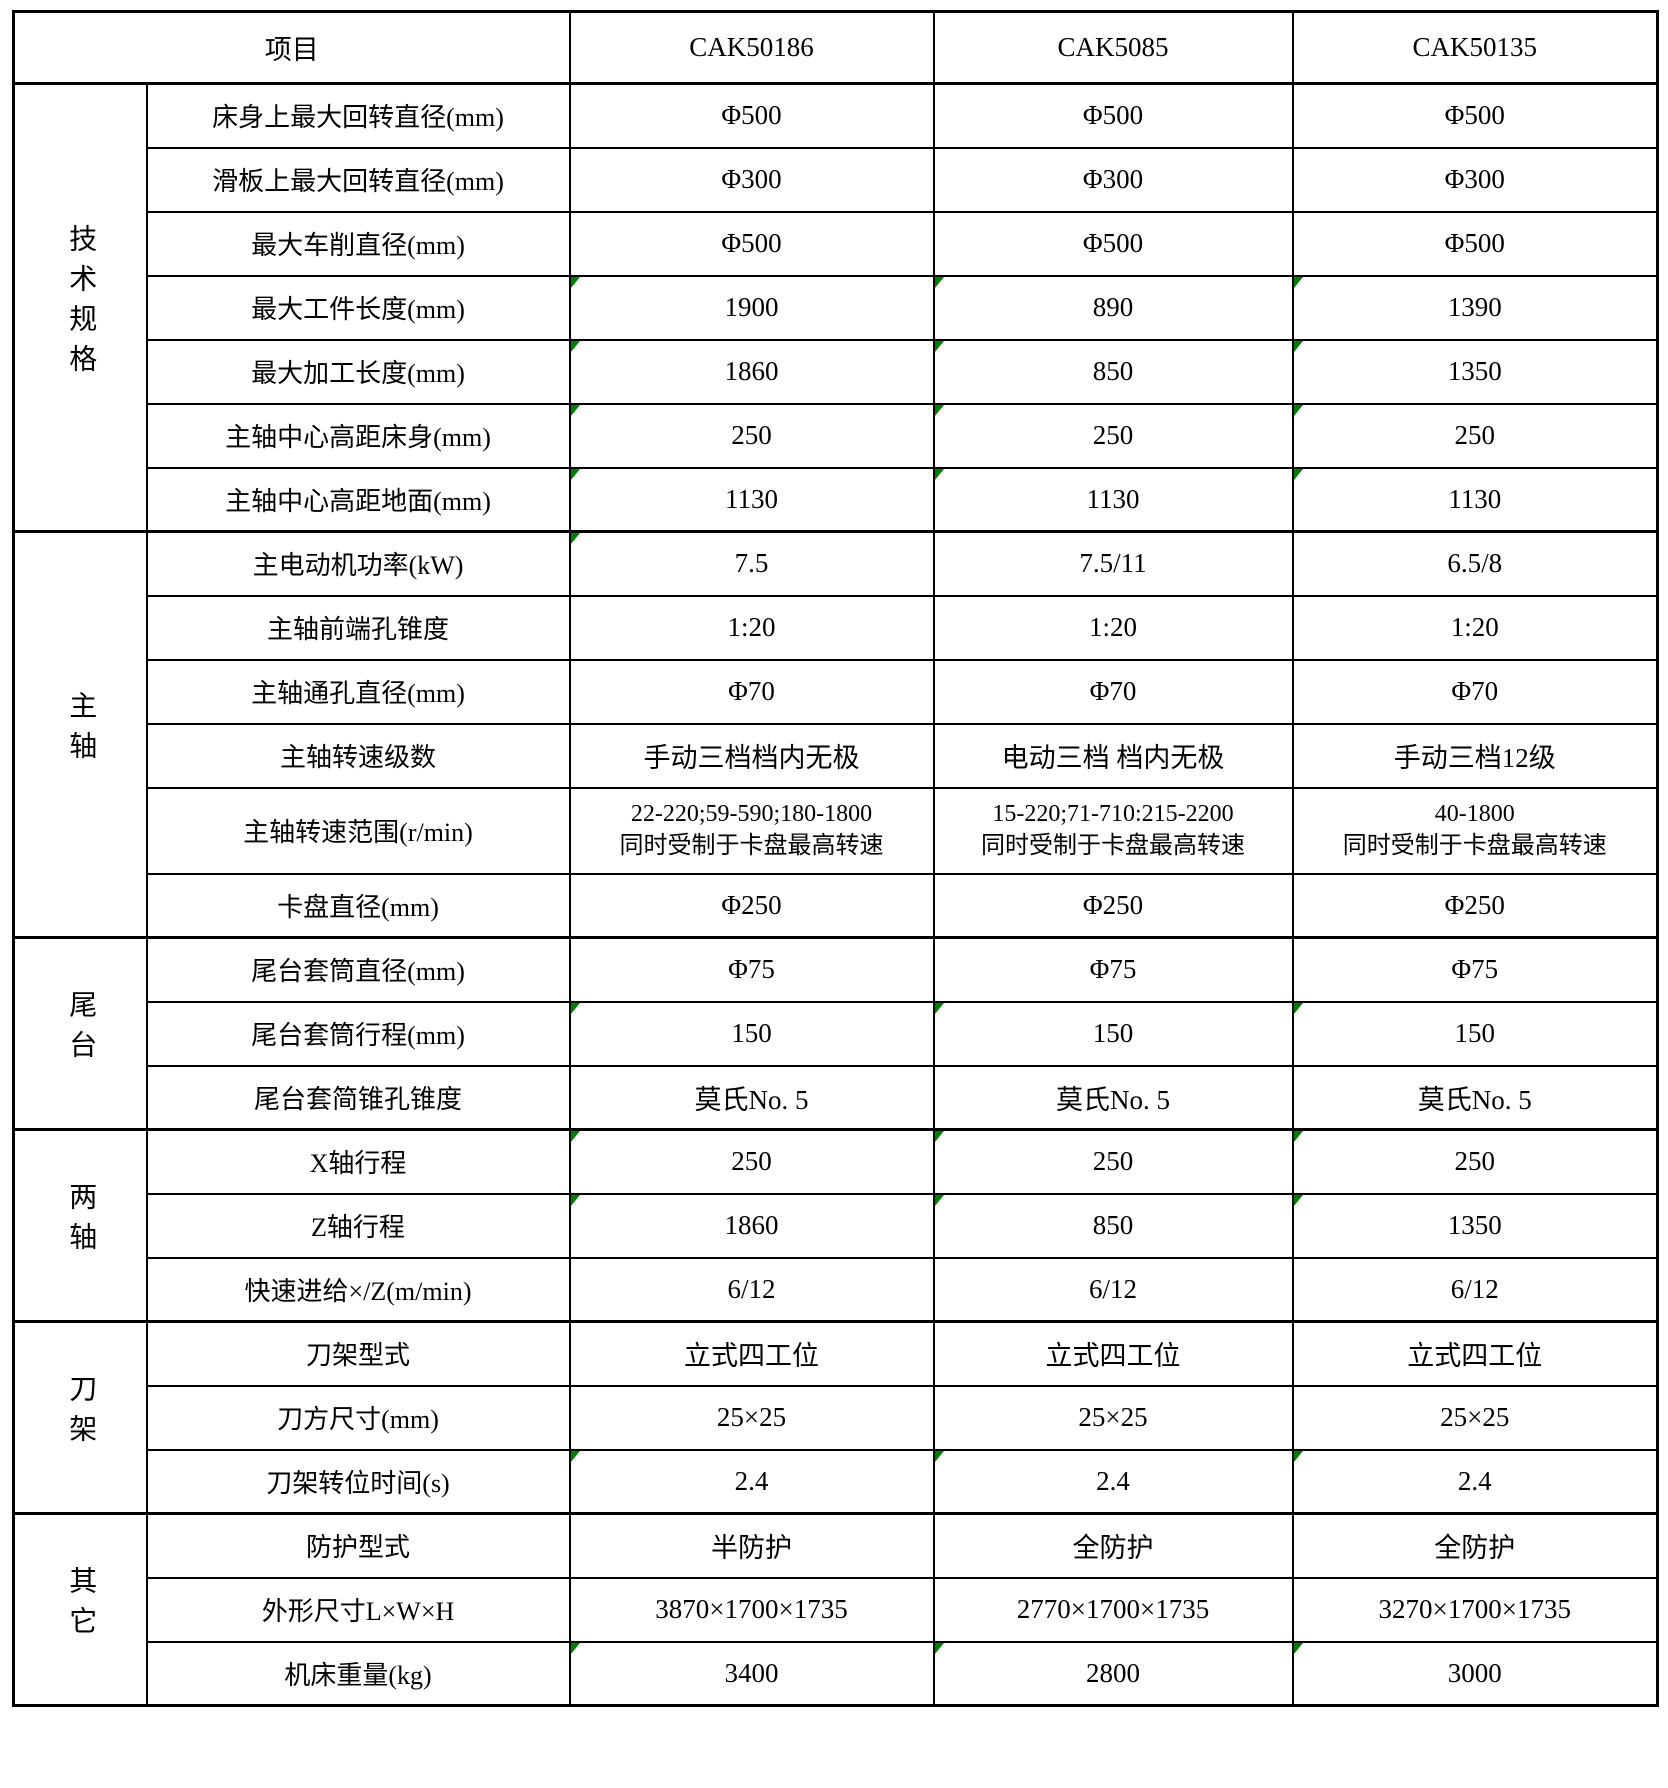 The image size is (1668, 1788). I want to click on value-cell: 3400, so click(751, 1673).